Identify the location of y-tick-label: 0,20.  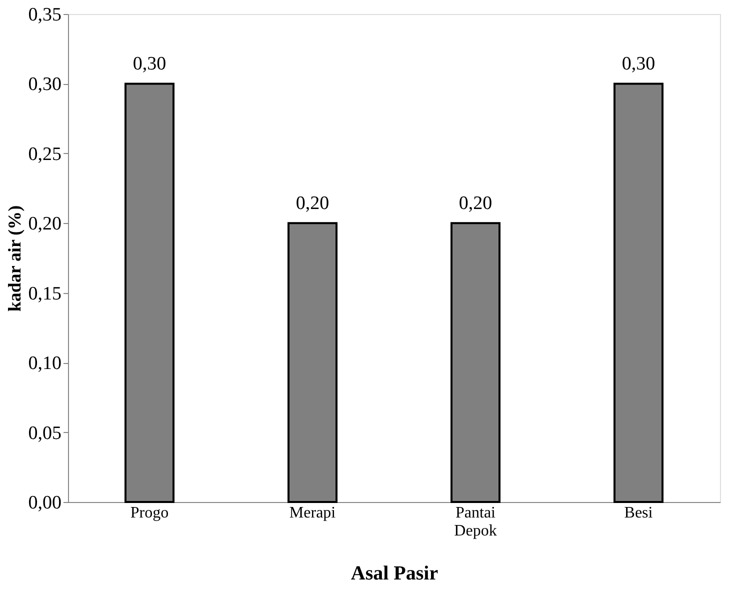
(45, 224).